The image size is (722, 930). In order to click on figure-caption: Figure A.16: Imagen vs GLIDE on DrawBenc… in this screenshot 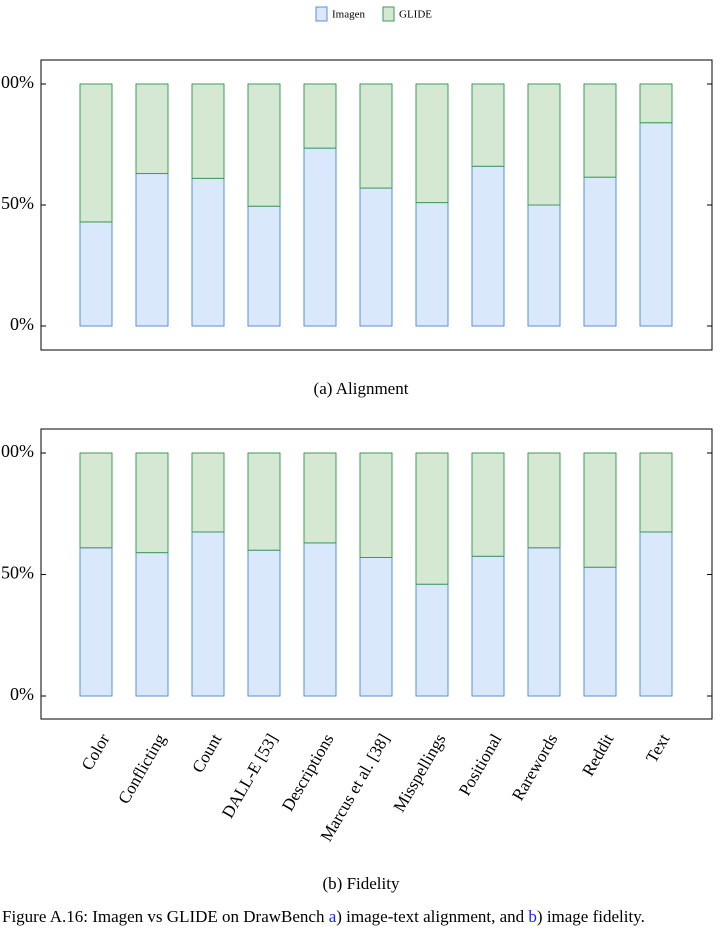, I will do `click(323, 916)`.